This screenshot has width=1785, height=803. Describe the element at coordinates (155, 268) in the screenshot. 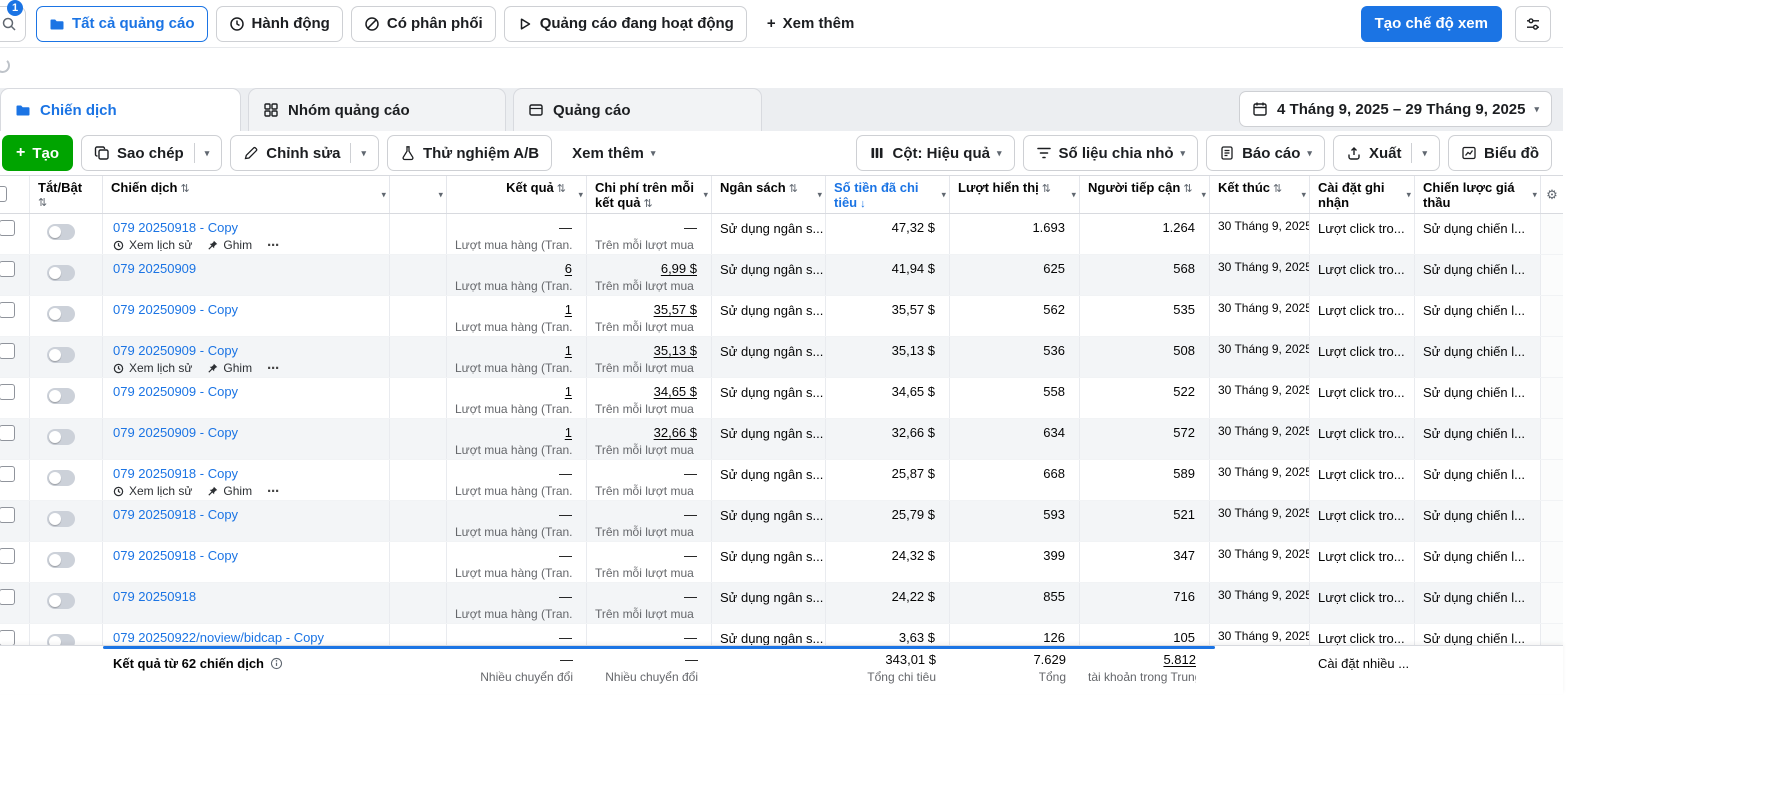

I see `campaign-name-link: 079 20250909` at that location.